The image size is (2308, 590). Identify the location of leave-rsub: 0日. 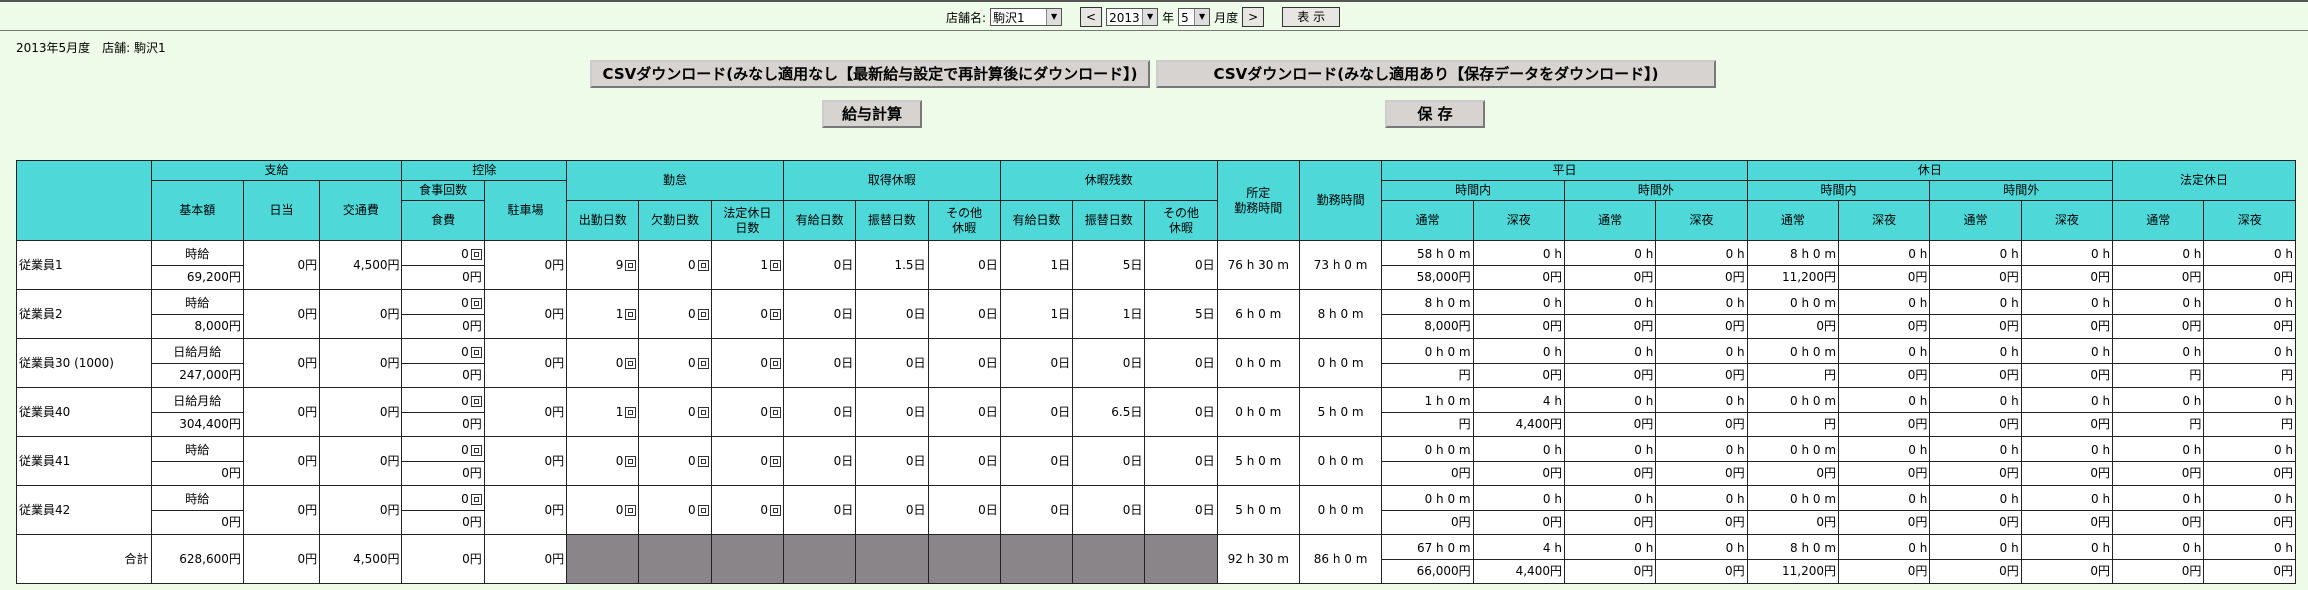
(1109, 510).